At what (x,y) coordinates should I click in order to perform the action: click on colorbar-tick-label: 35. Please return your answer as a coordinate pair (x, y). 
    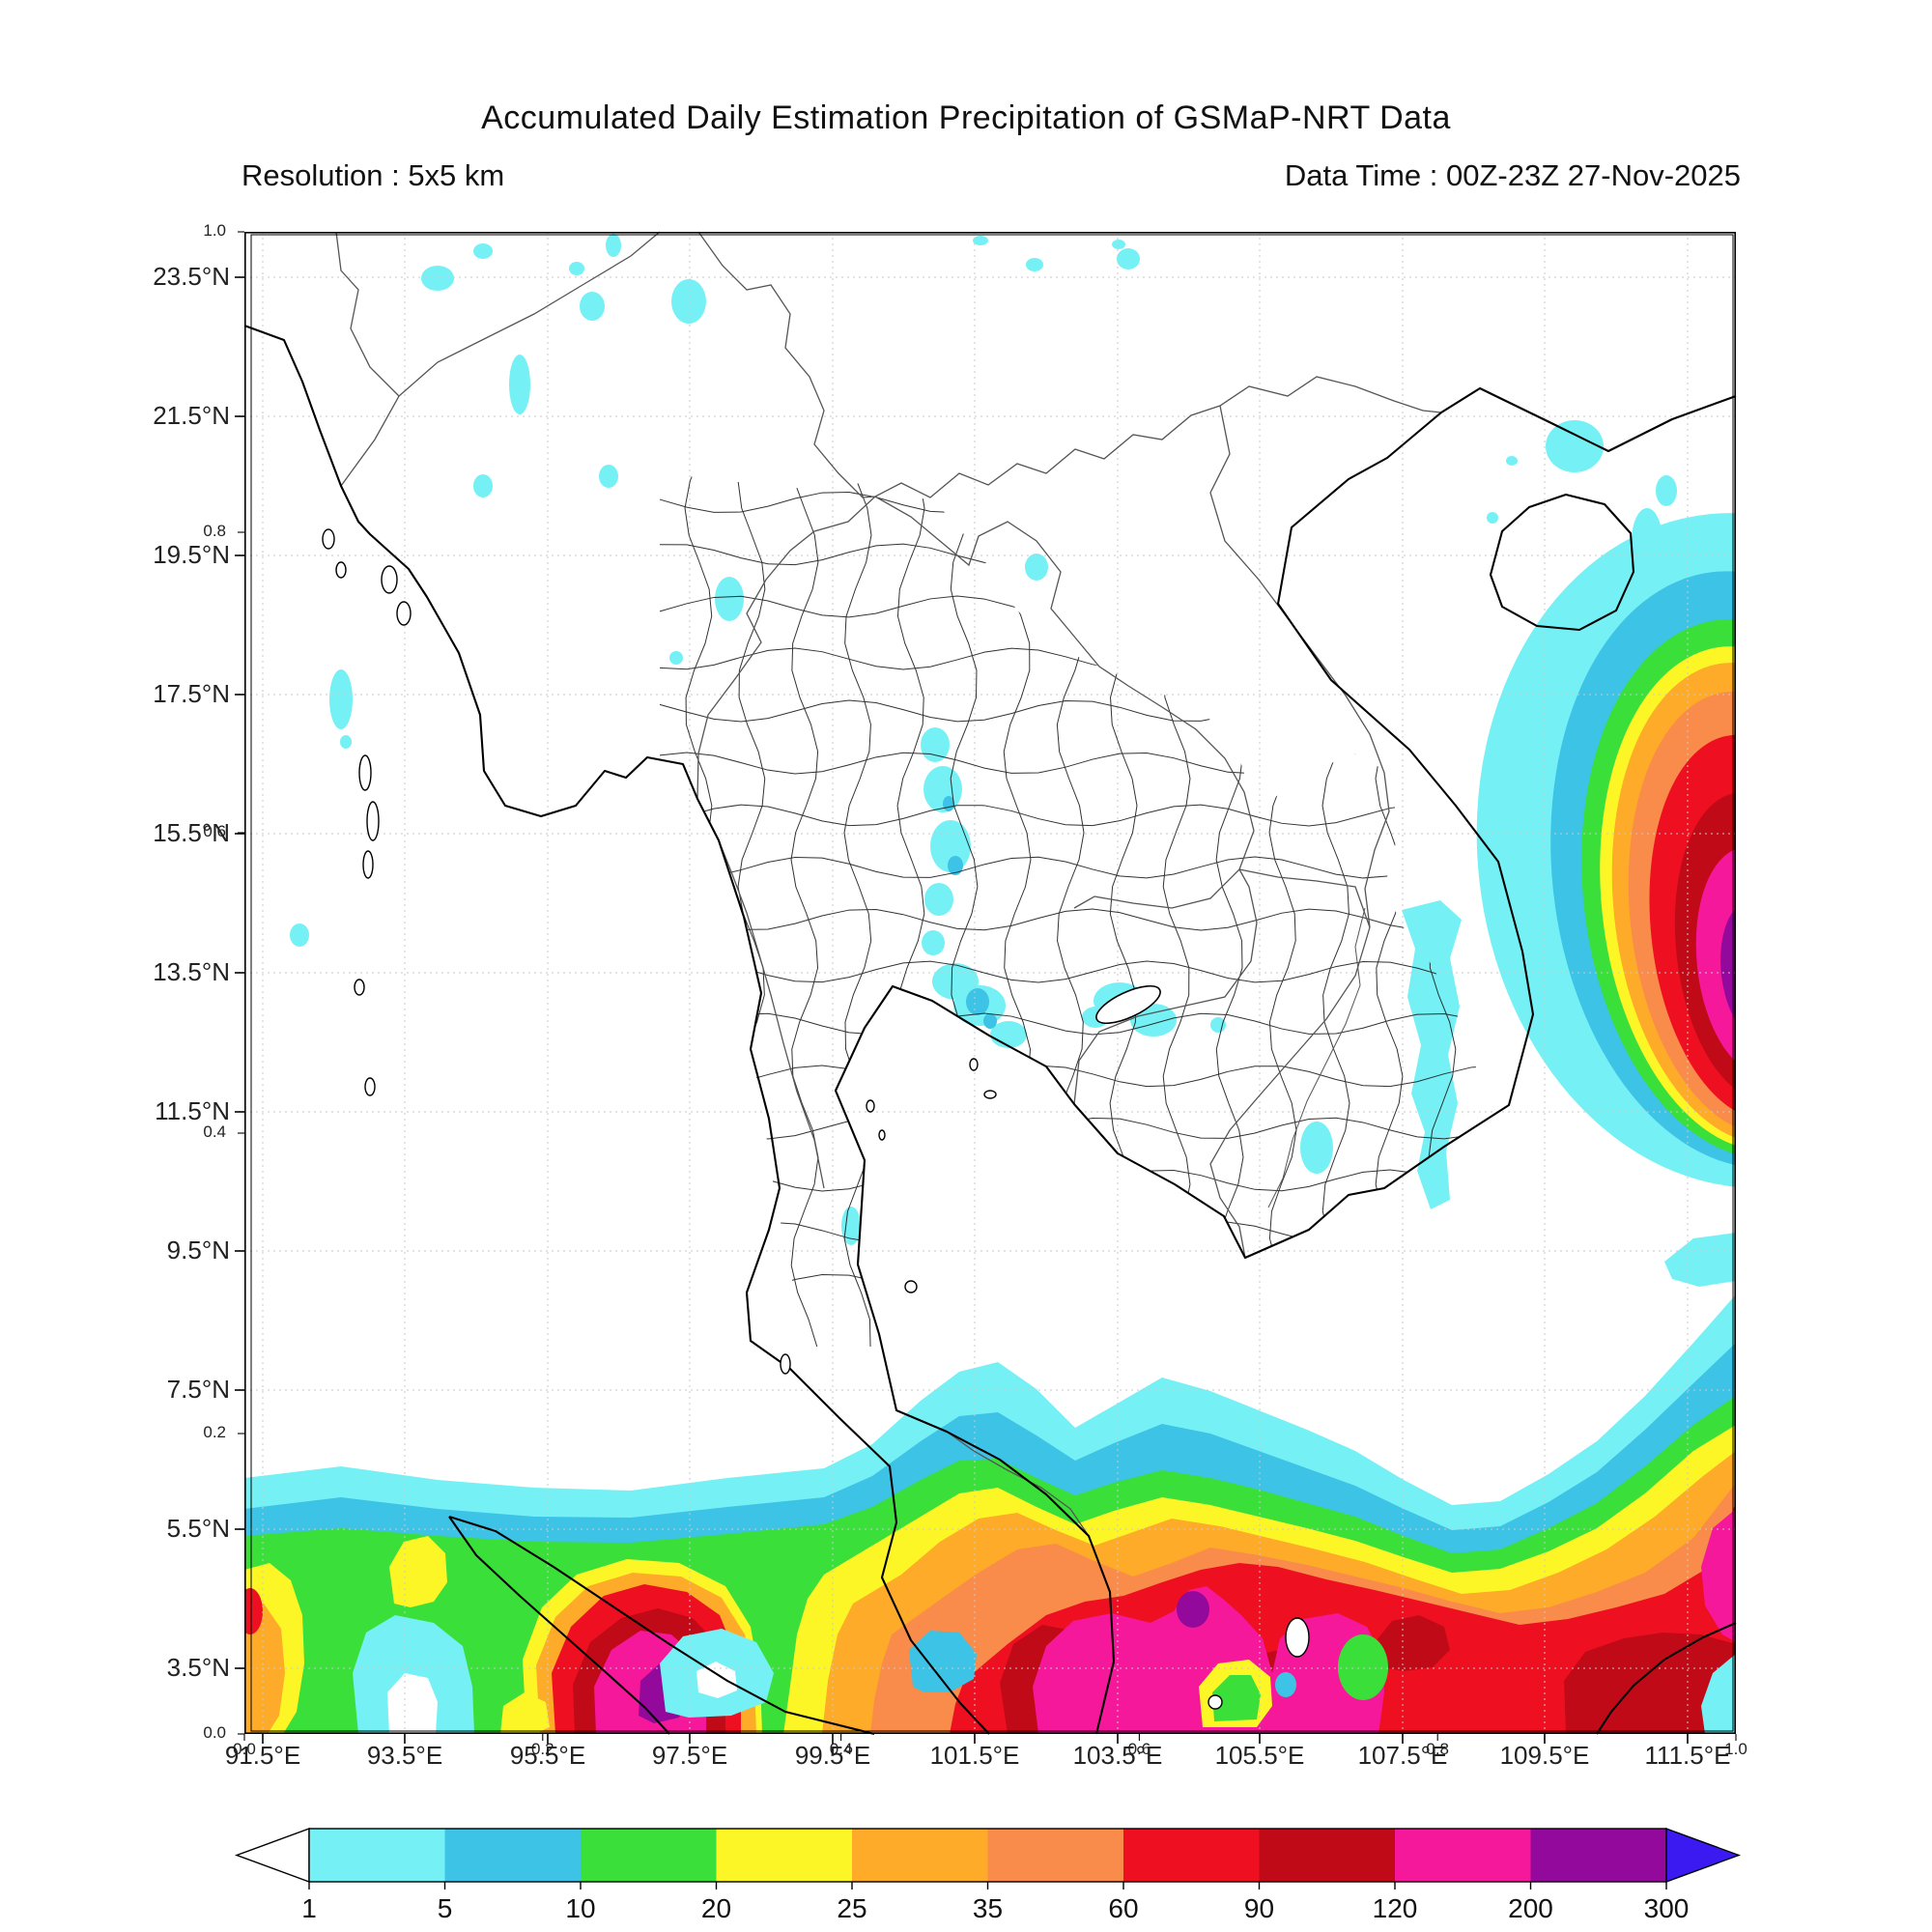
    Looking at the image, I should click on (988, 1908).